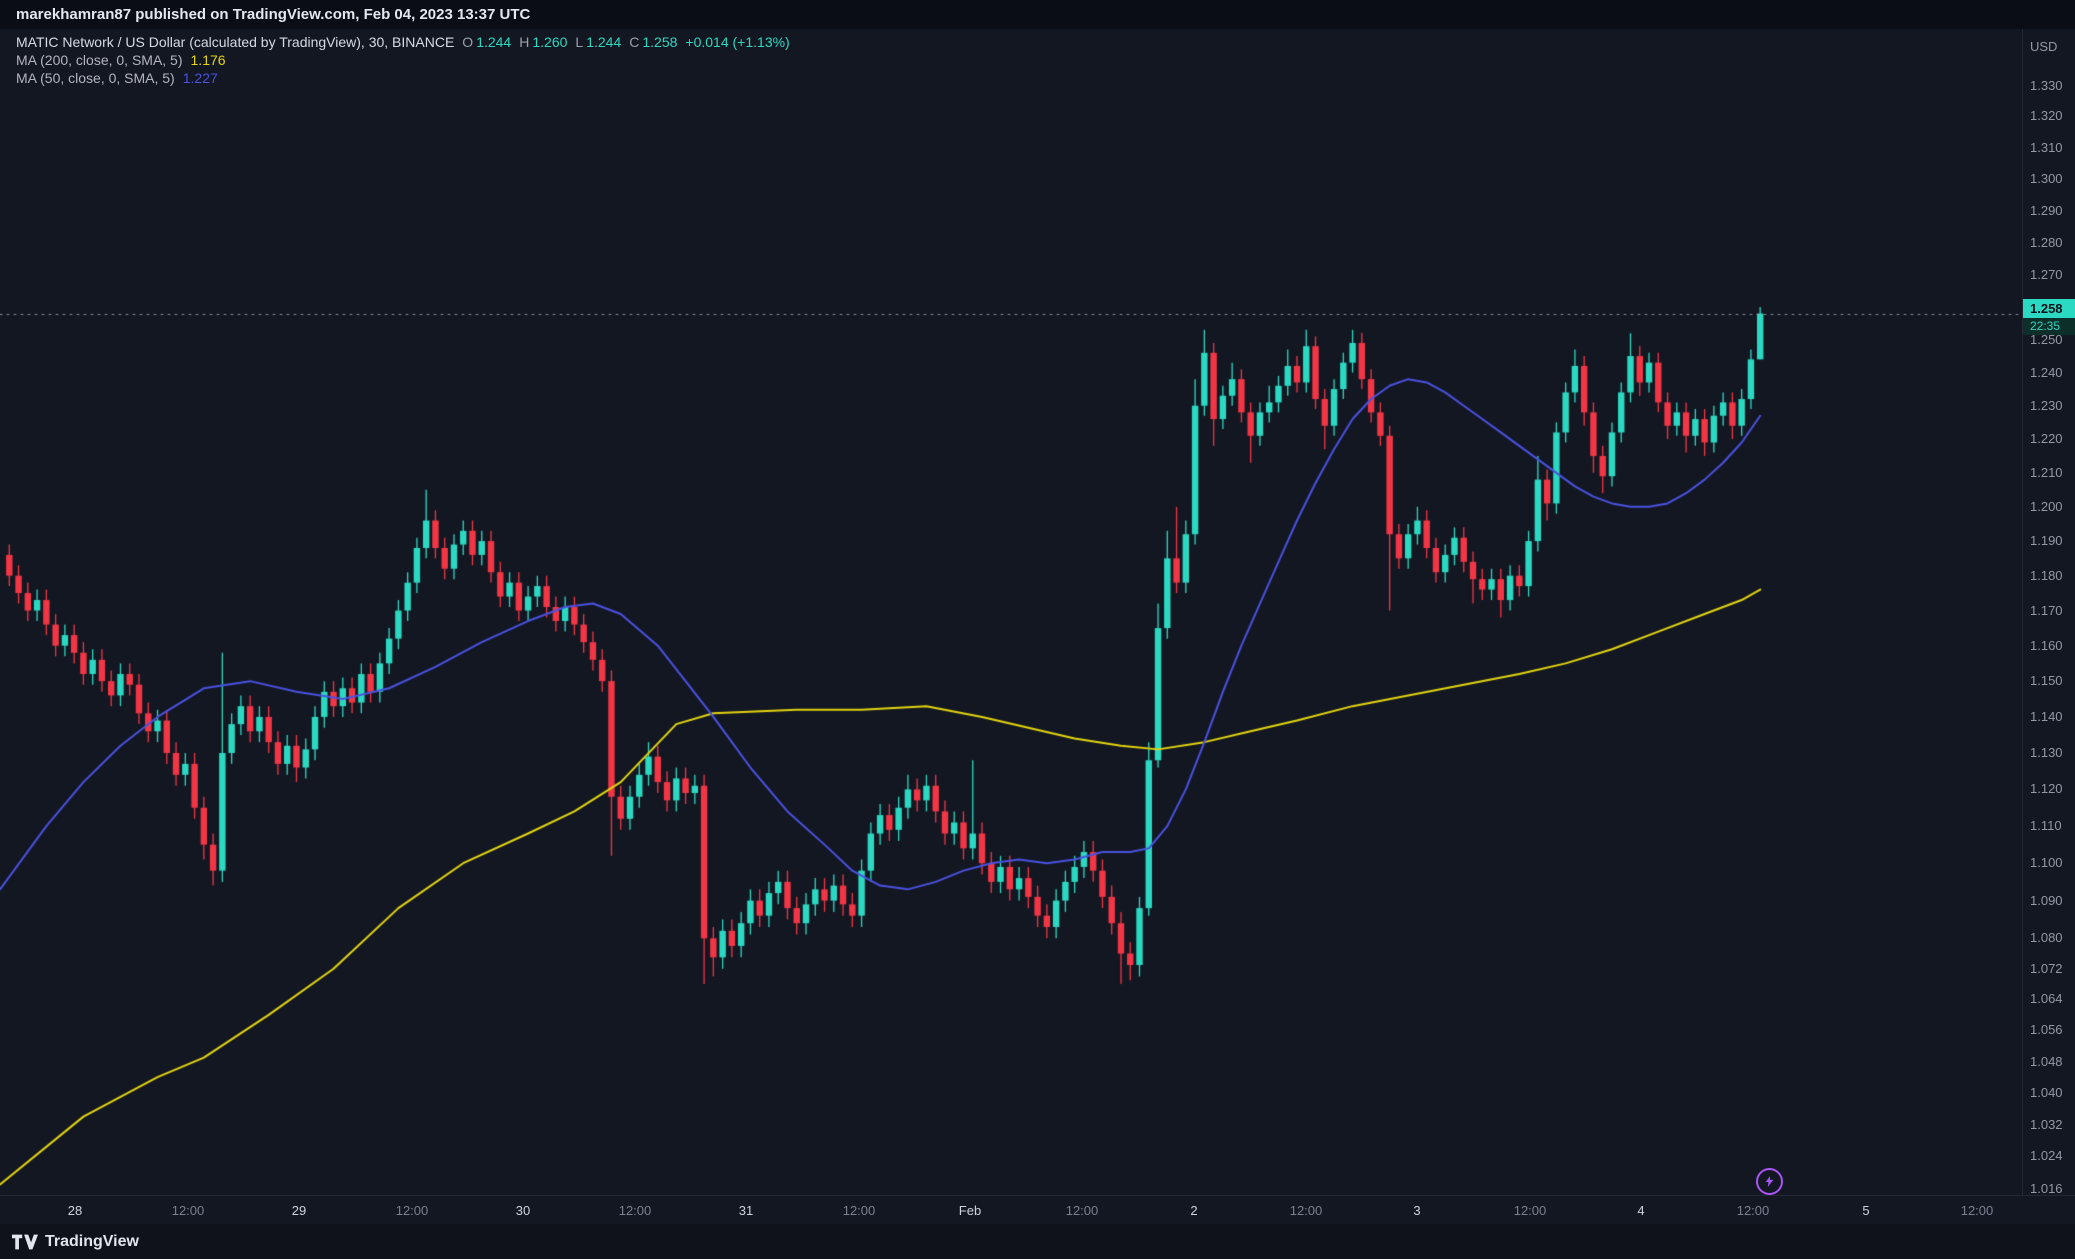  What do you see at coordinates (92, 1241) in the screenshot?
I see `tradingview-logo-text: TradingView` at bounding box center [92, 1241].